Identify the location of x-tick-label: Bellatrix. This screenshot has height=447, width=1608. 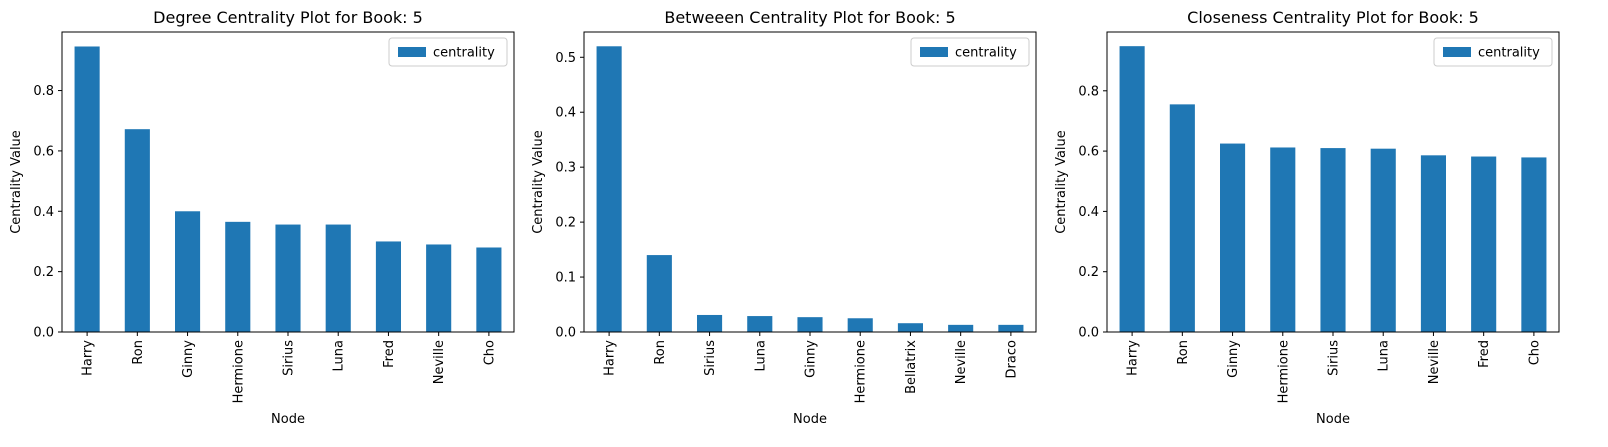
(911, 367).